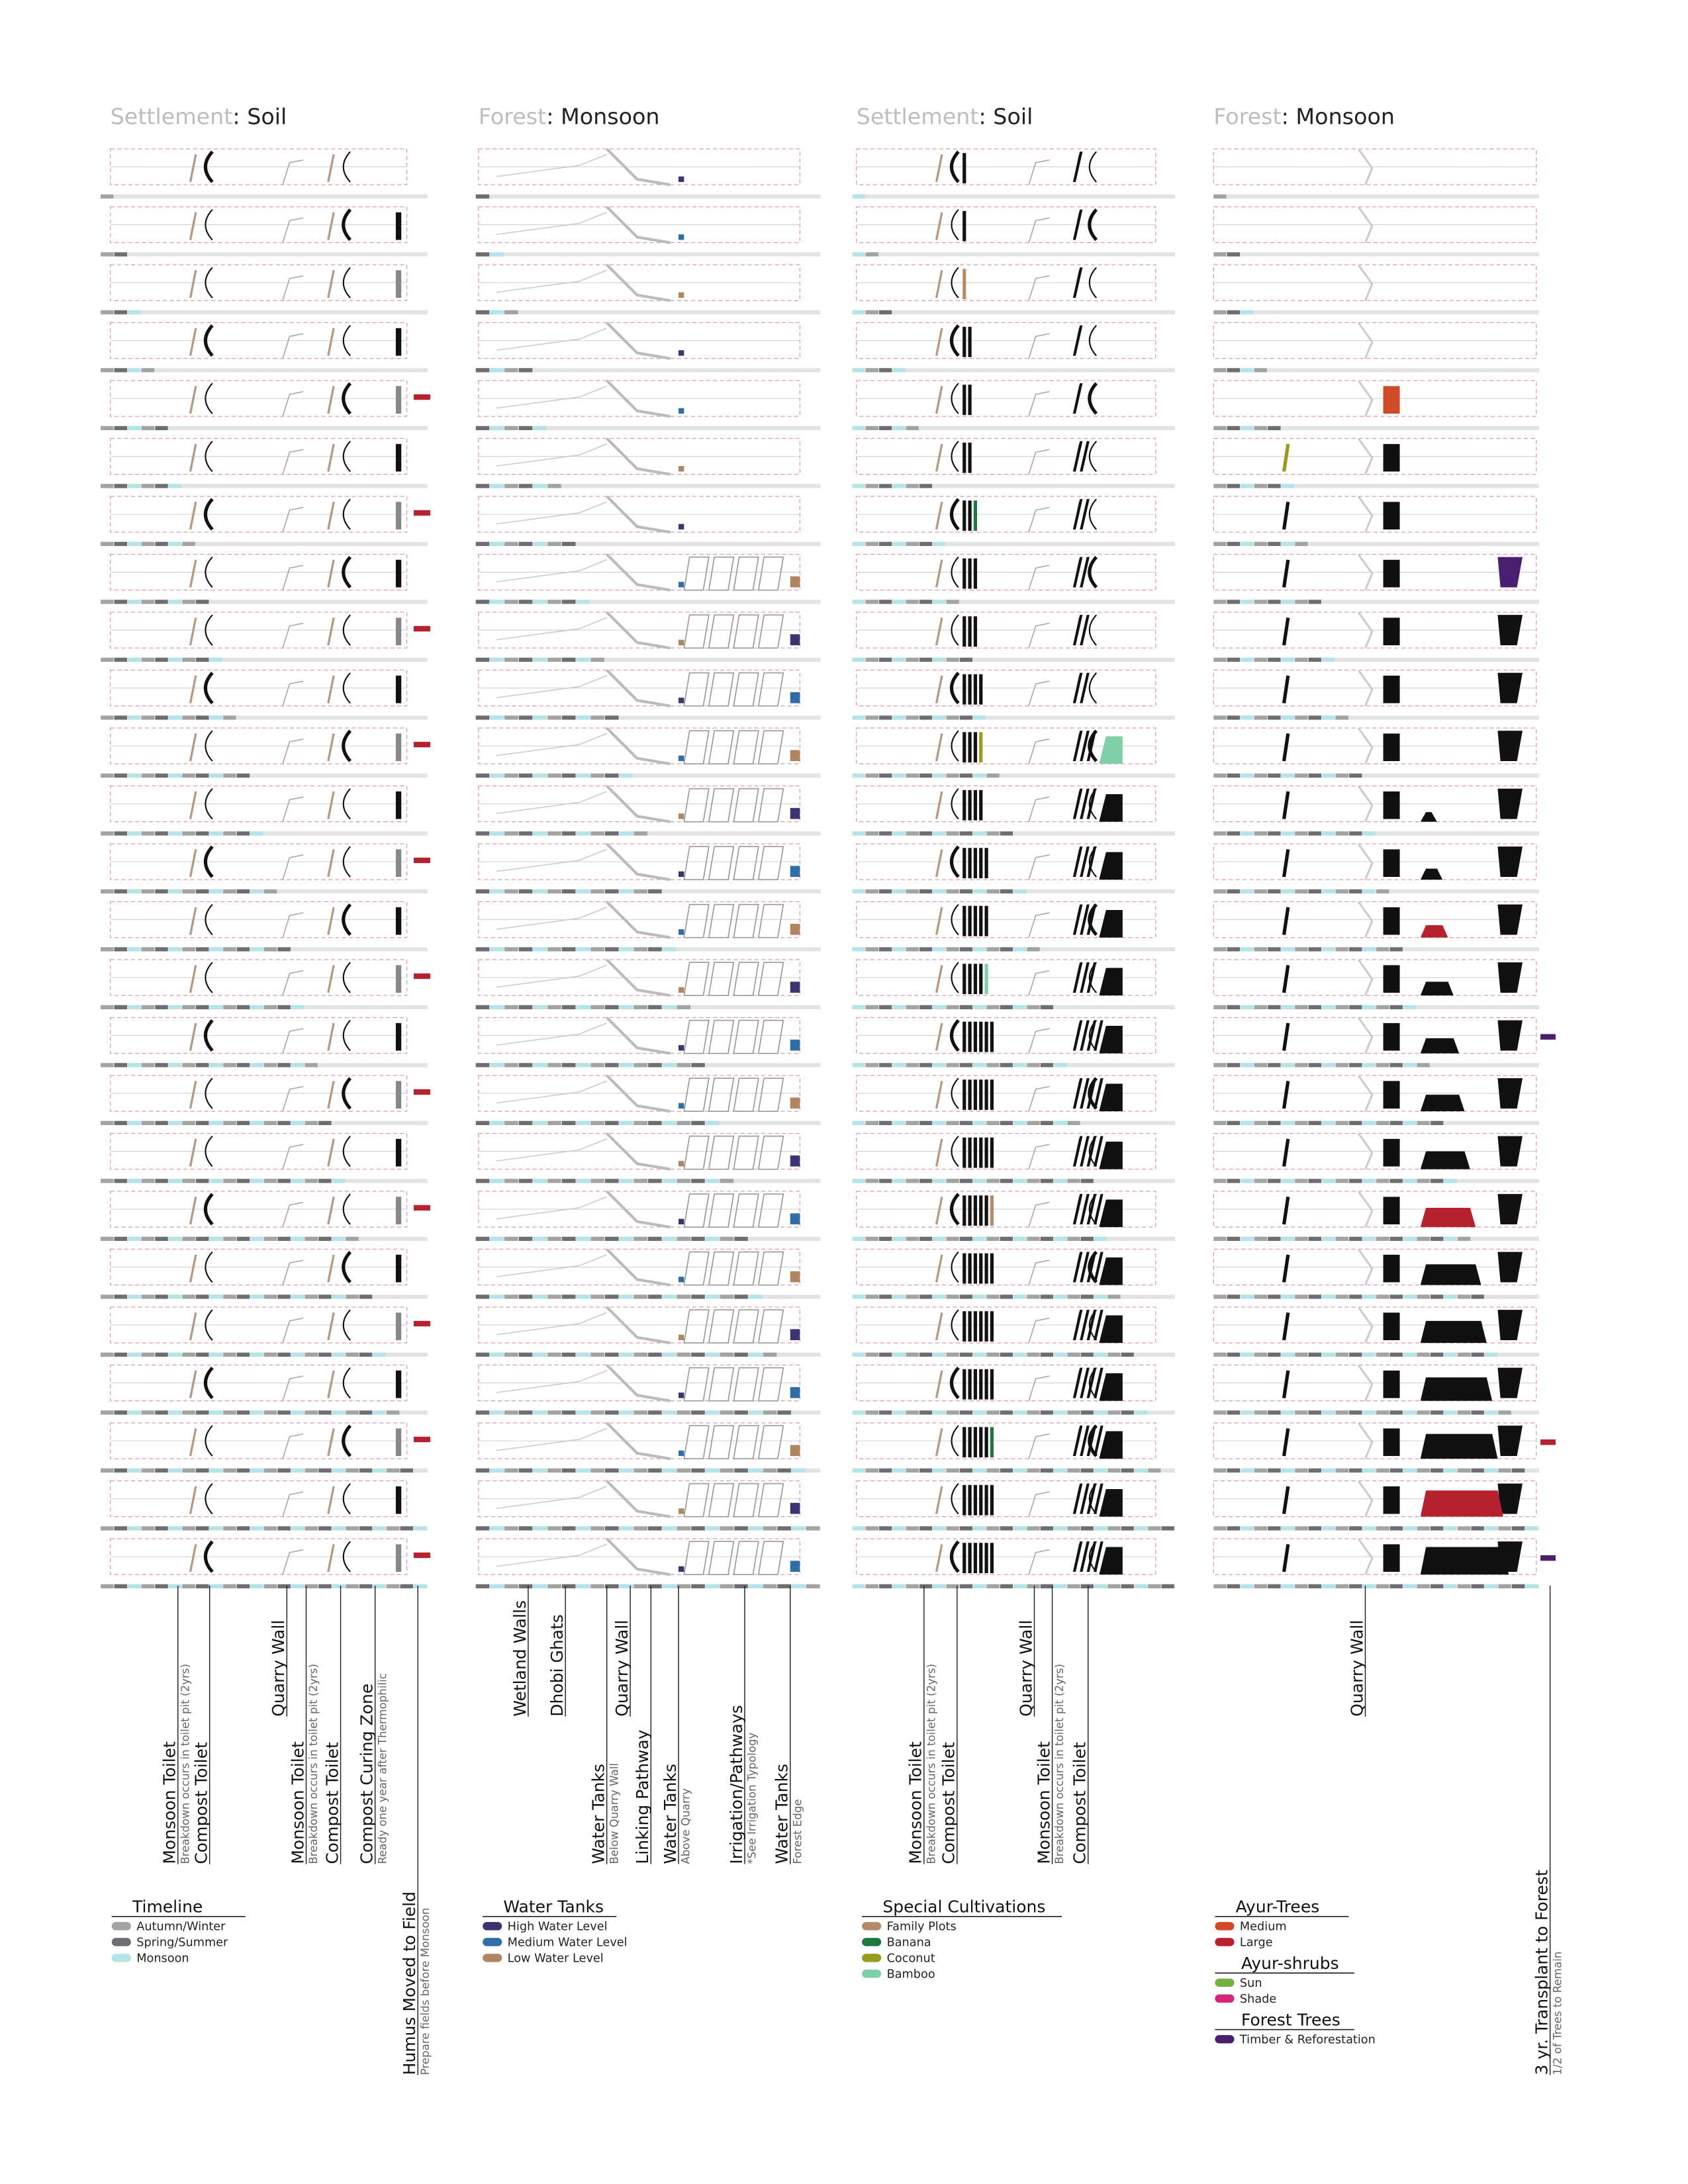 Image resolution: width=1688 pixels, height=2184 pixels. What do you see at coordinates (681, 874) in the screenshot?
I see `tank-level` at bounding box center [681, 874].